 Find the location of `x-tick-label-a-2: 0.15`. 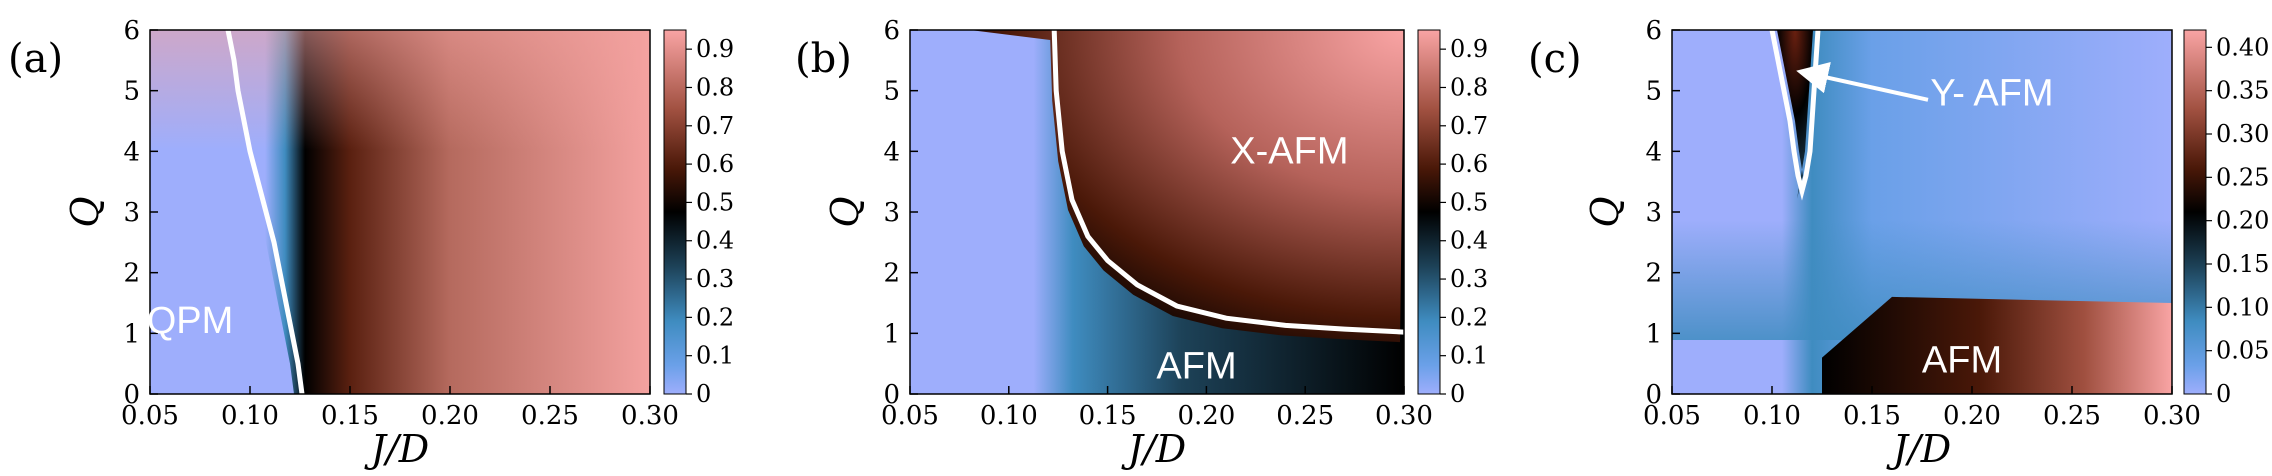

x-tick-label-a-2: 0.15 is located at coordinates (350, 416).